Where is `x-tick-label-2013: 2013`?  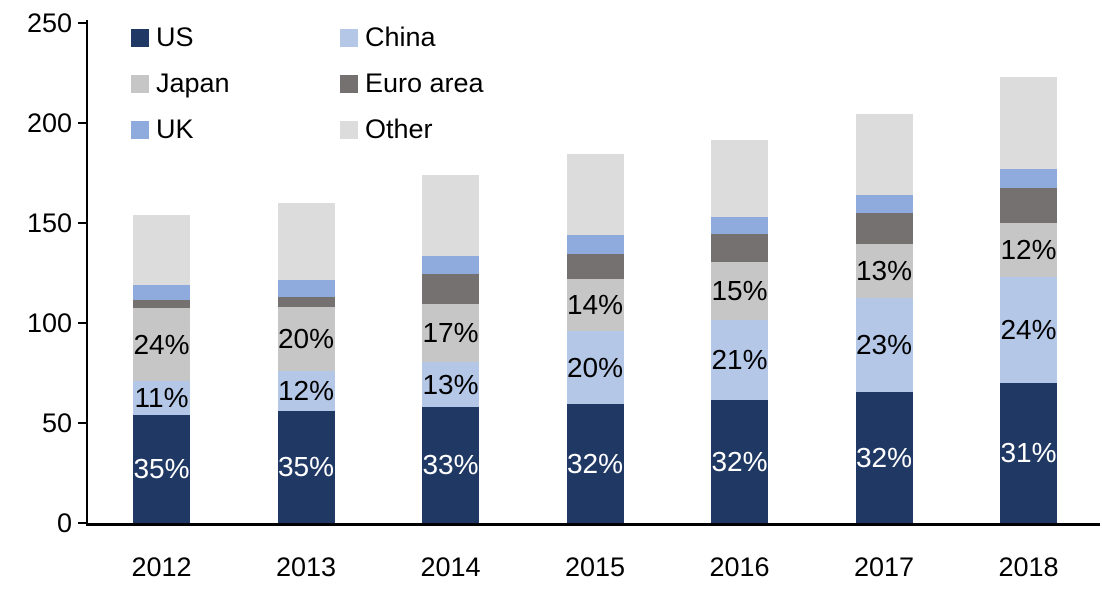 x-tick-label-2013: 2013 is located at coordinates (306, 567).